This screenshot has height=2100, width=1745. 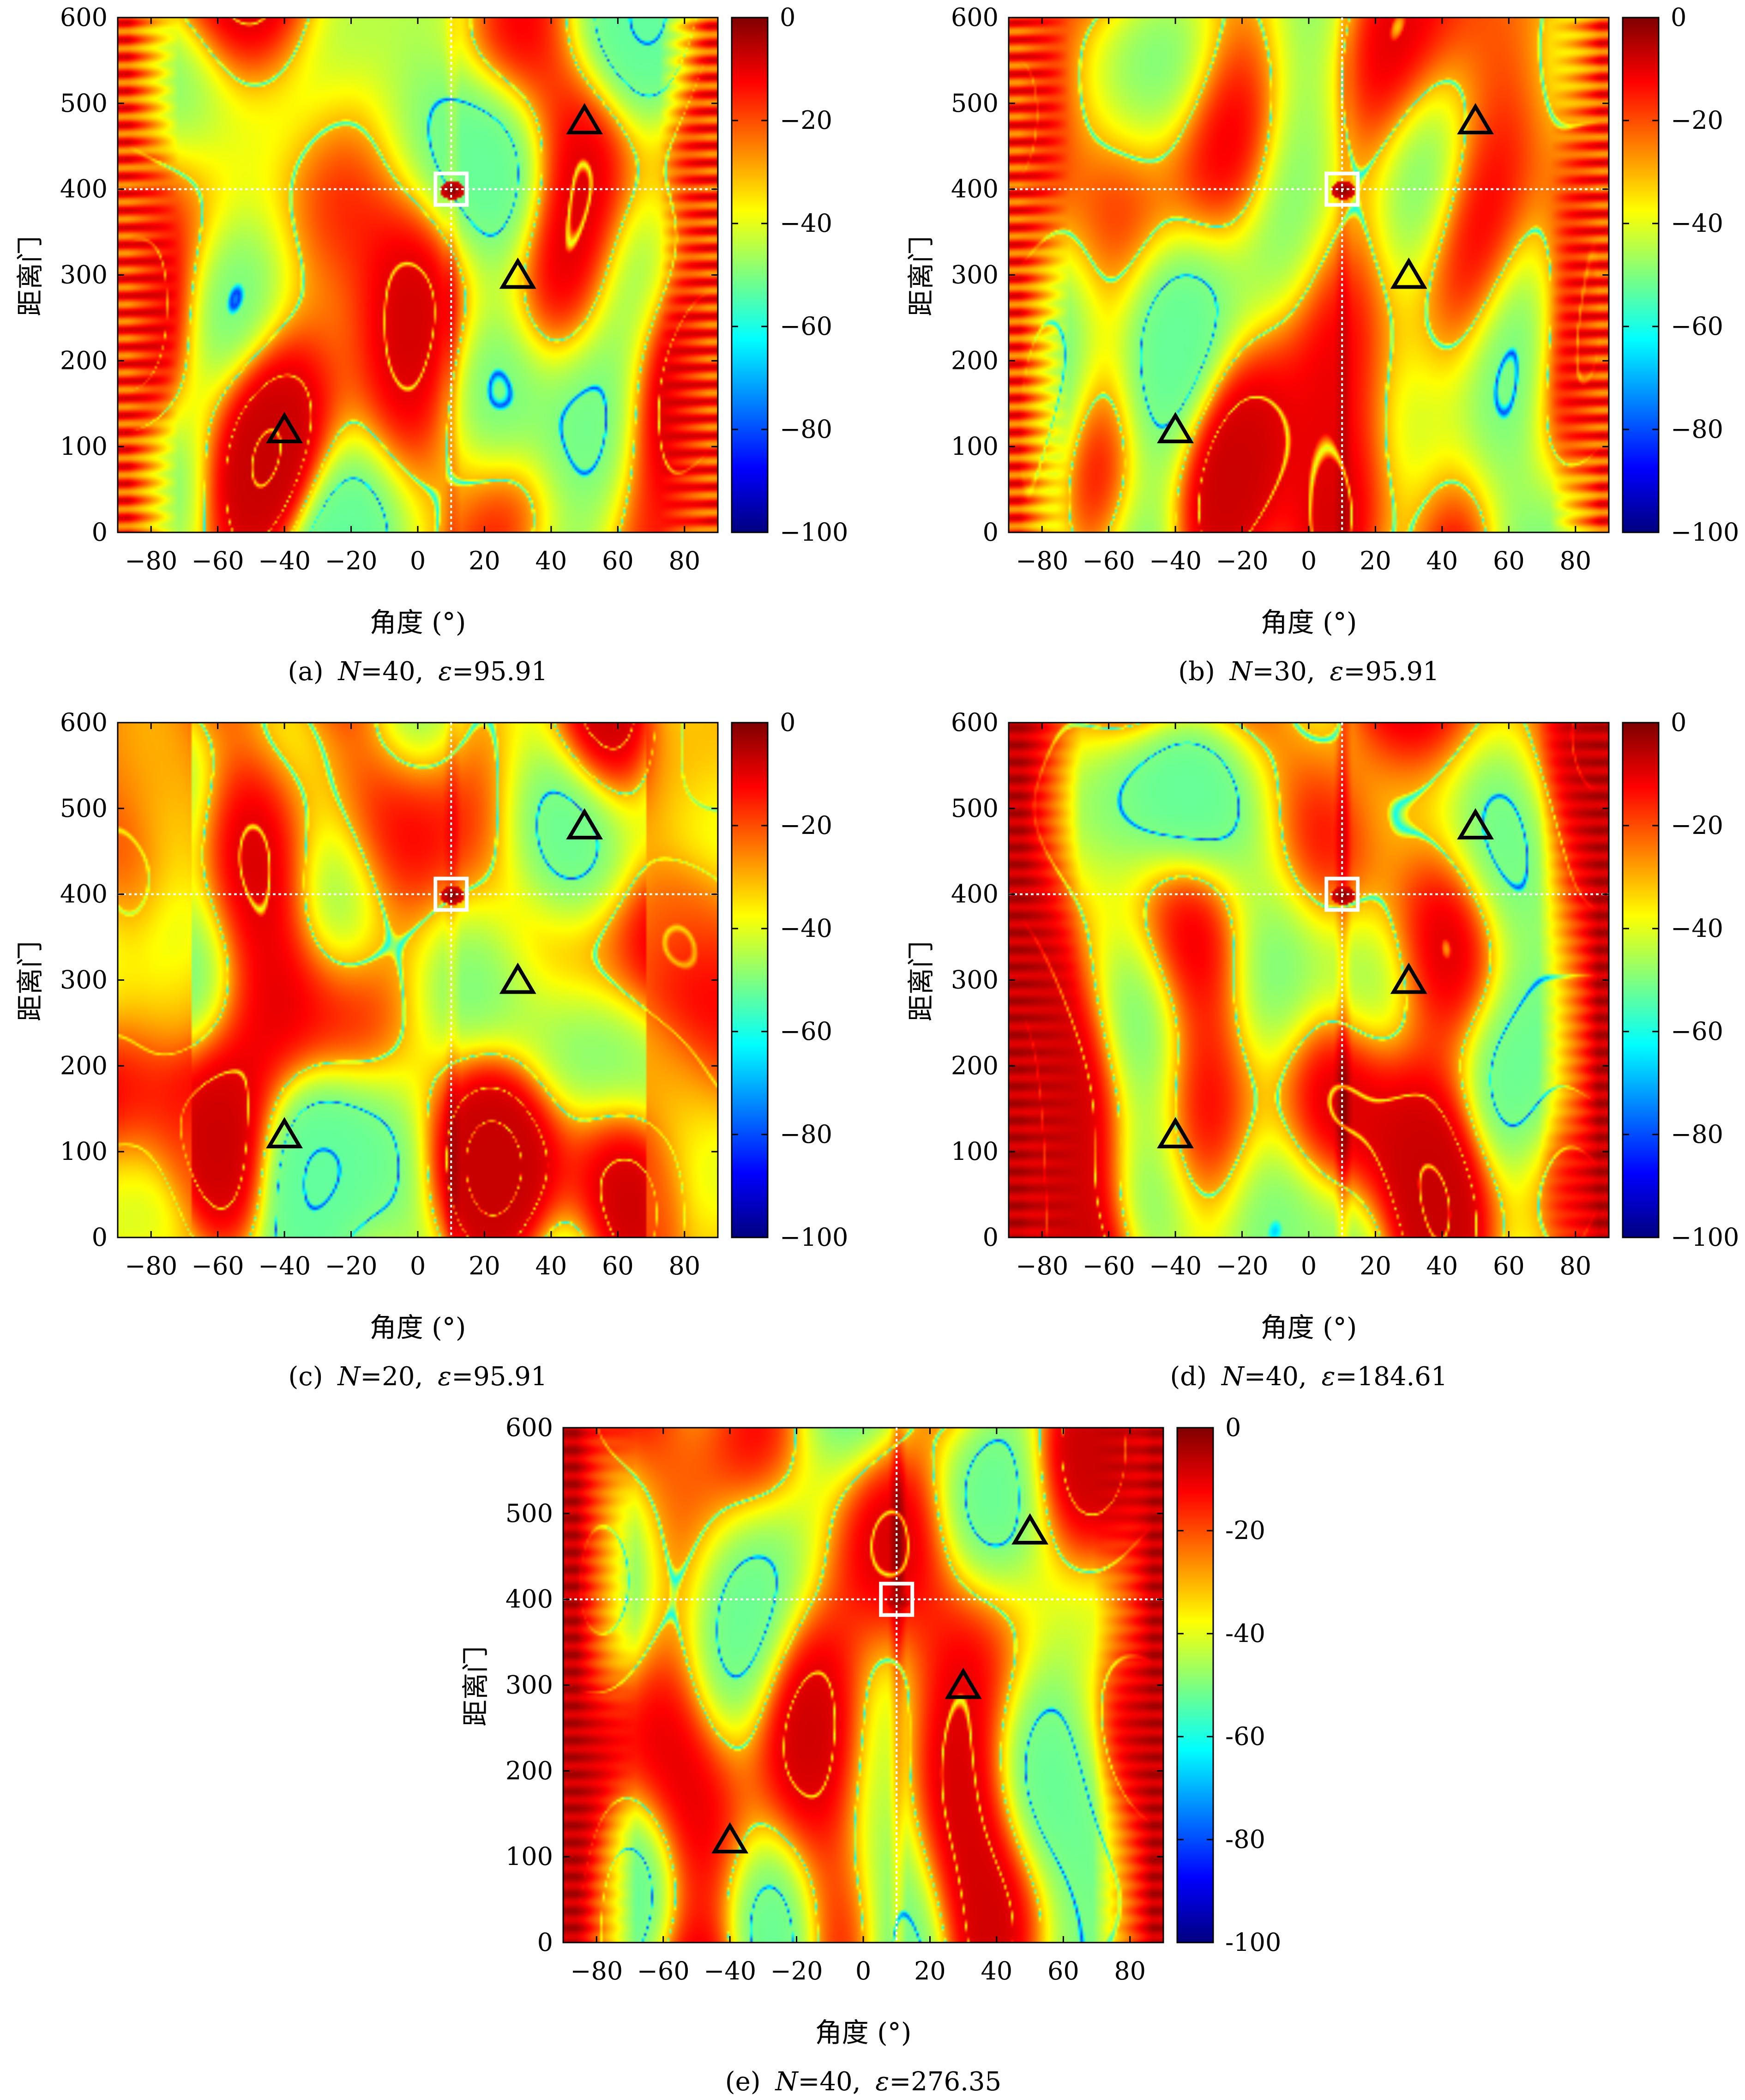 I want to click on colorbar-tick-label: -20, so click(x=1245, y=1531).